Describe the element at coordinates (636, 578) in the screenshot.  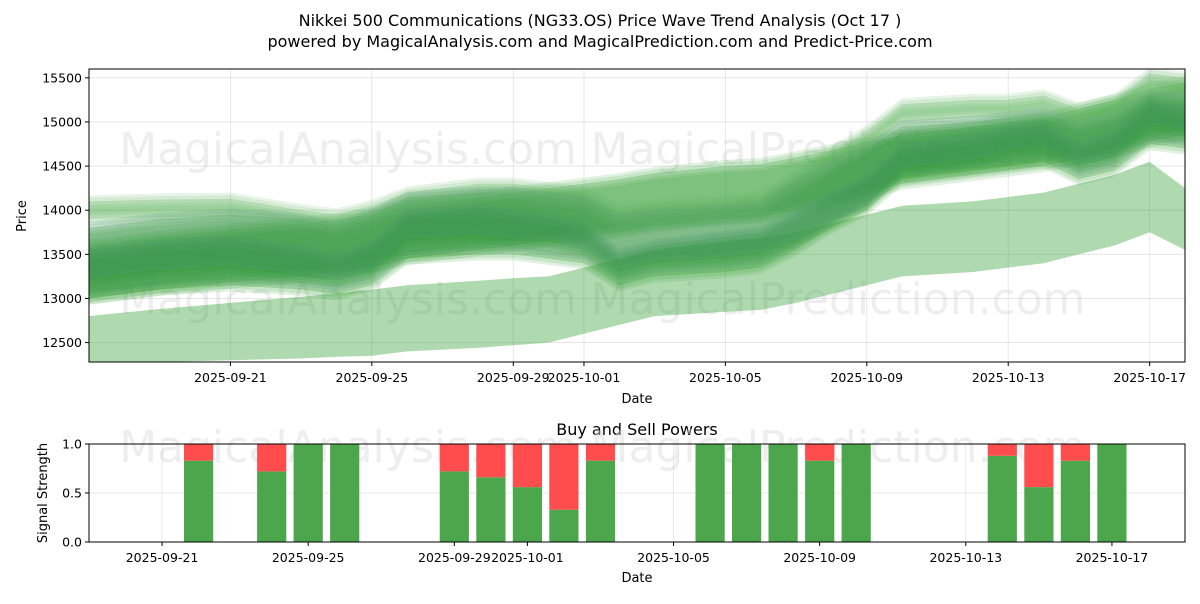
I see `bottom-x-axis-label: Date` at that location.